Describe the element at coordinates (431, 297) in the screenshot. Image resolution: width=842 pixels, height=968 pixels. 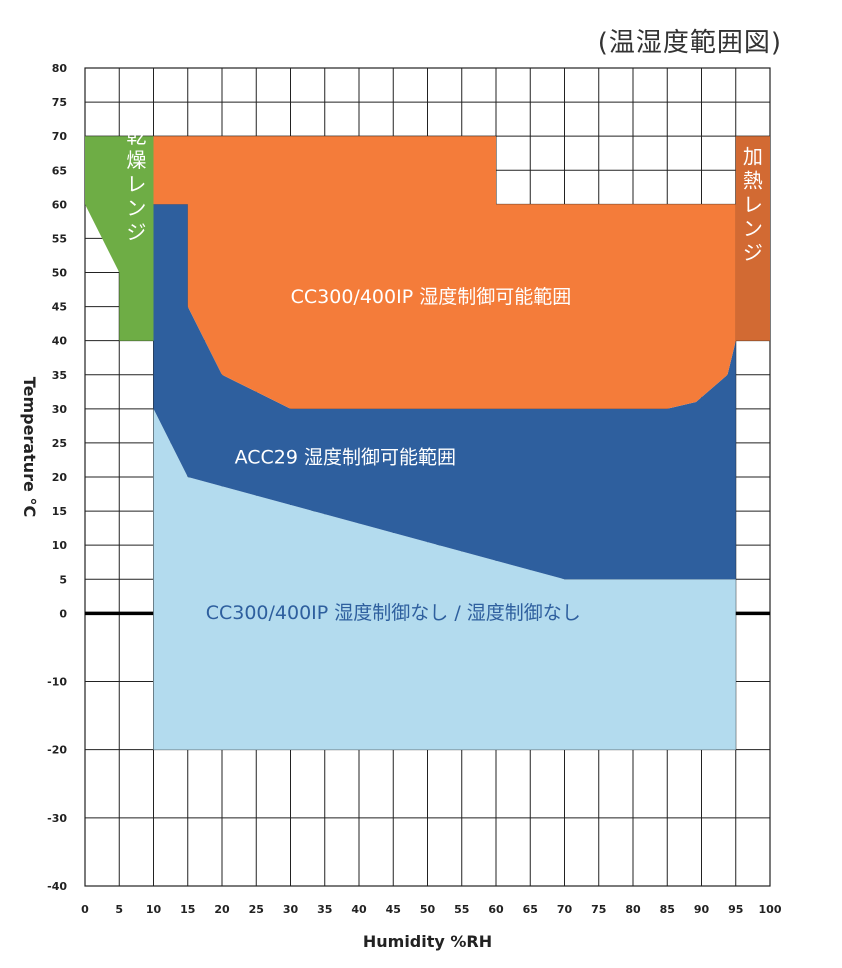
I see `region-label-CC300/400IP 湿度制御可能範囲: CC300/400IP 湿度制御可能範囲` at that location.